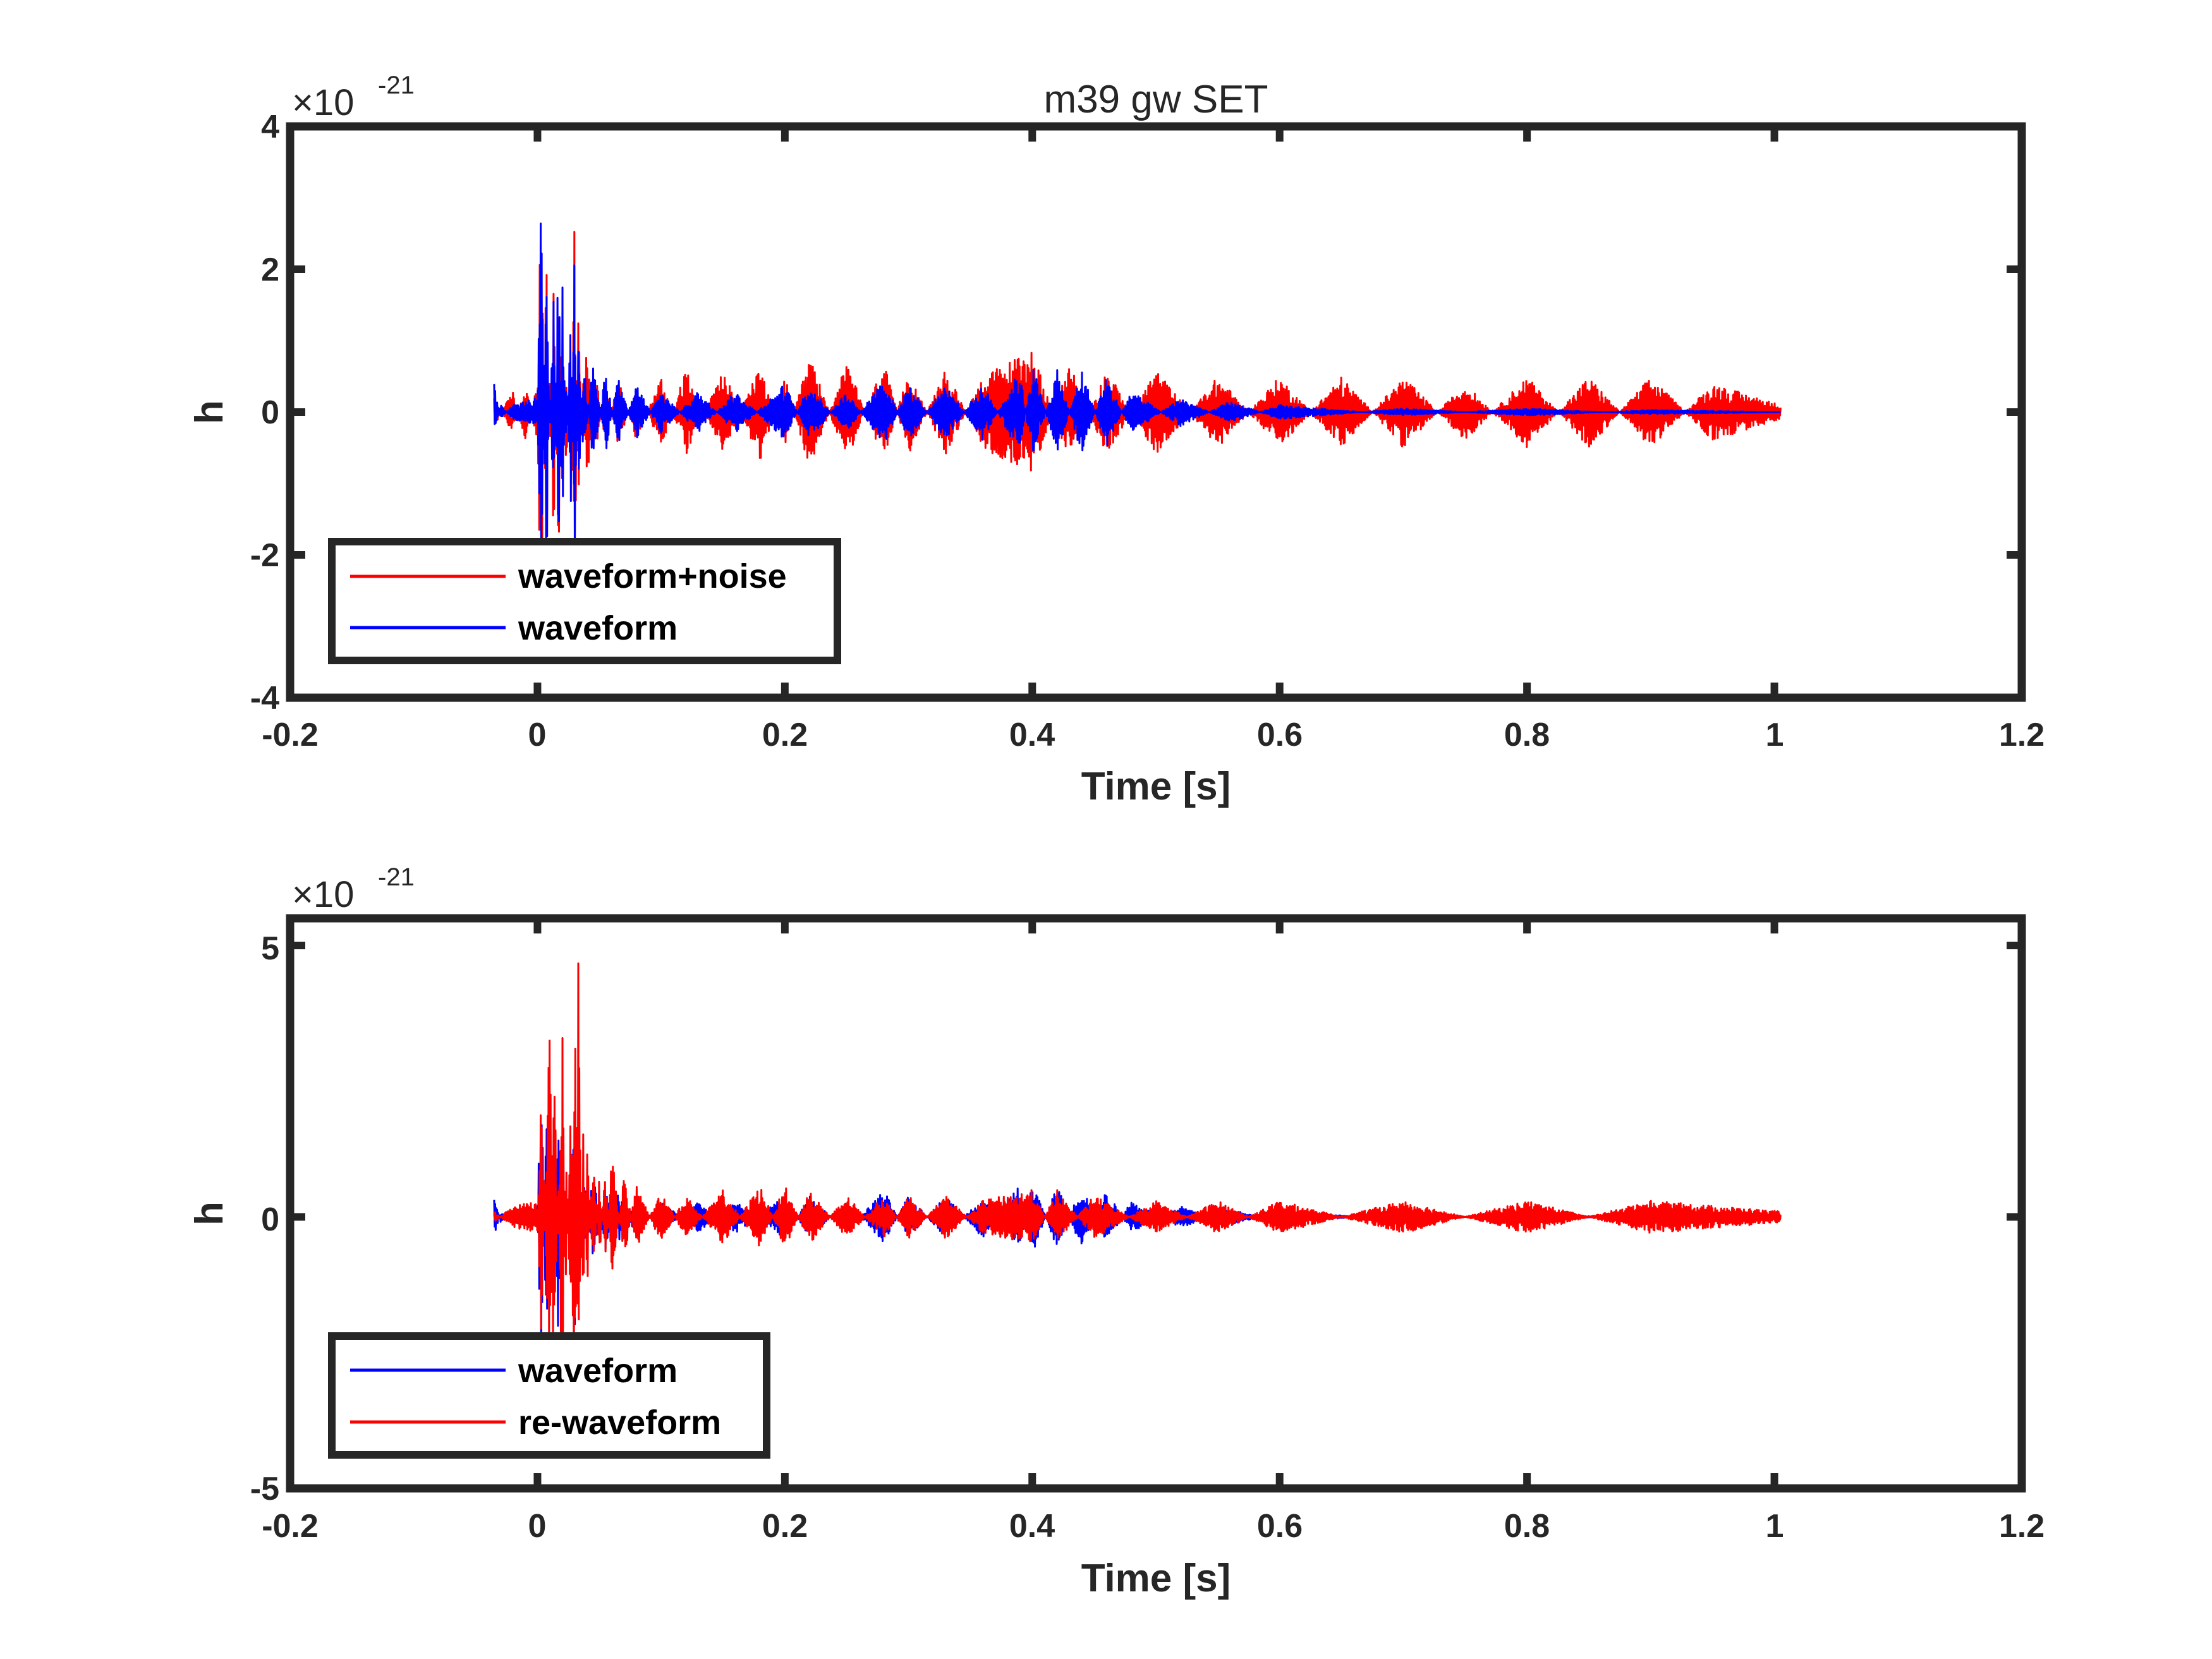 The height and width of the screenshot is (1659, 2212). I want to click on top-legend-box, so click(584, 601).